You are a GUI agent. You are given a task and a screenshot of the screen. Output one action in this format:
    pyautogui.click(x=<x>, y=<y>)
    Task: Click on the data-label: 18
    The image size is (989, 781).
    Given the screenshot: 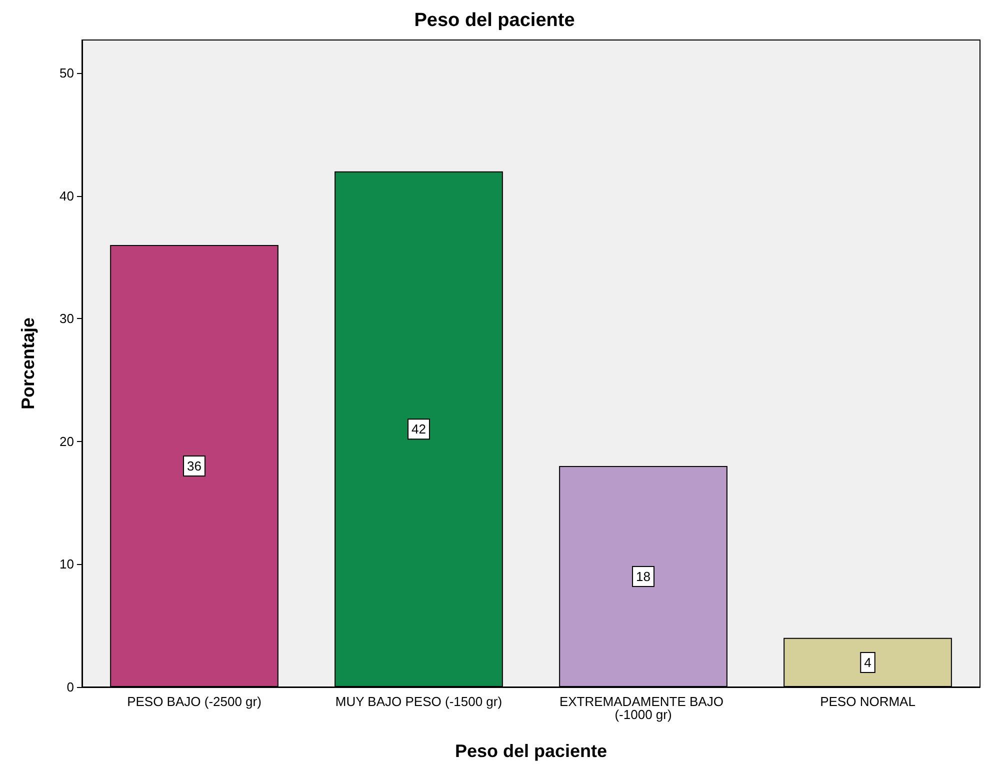 What is the action you would take?
    pyautogui.click(x=643, y=576)
    